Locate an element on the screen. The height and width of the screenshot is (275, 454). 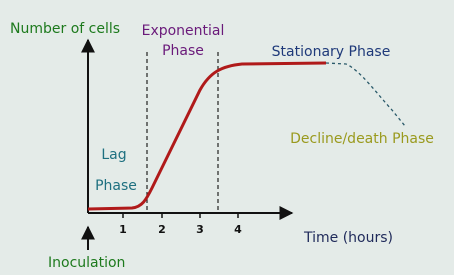
x-tick-label: 3 is located at coordinates (200, 229).